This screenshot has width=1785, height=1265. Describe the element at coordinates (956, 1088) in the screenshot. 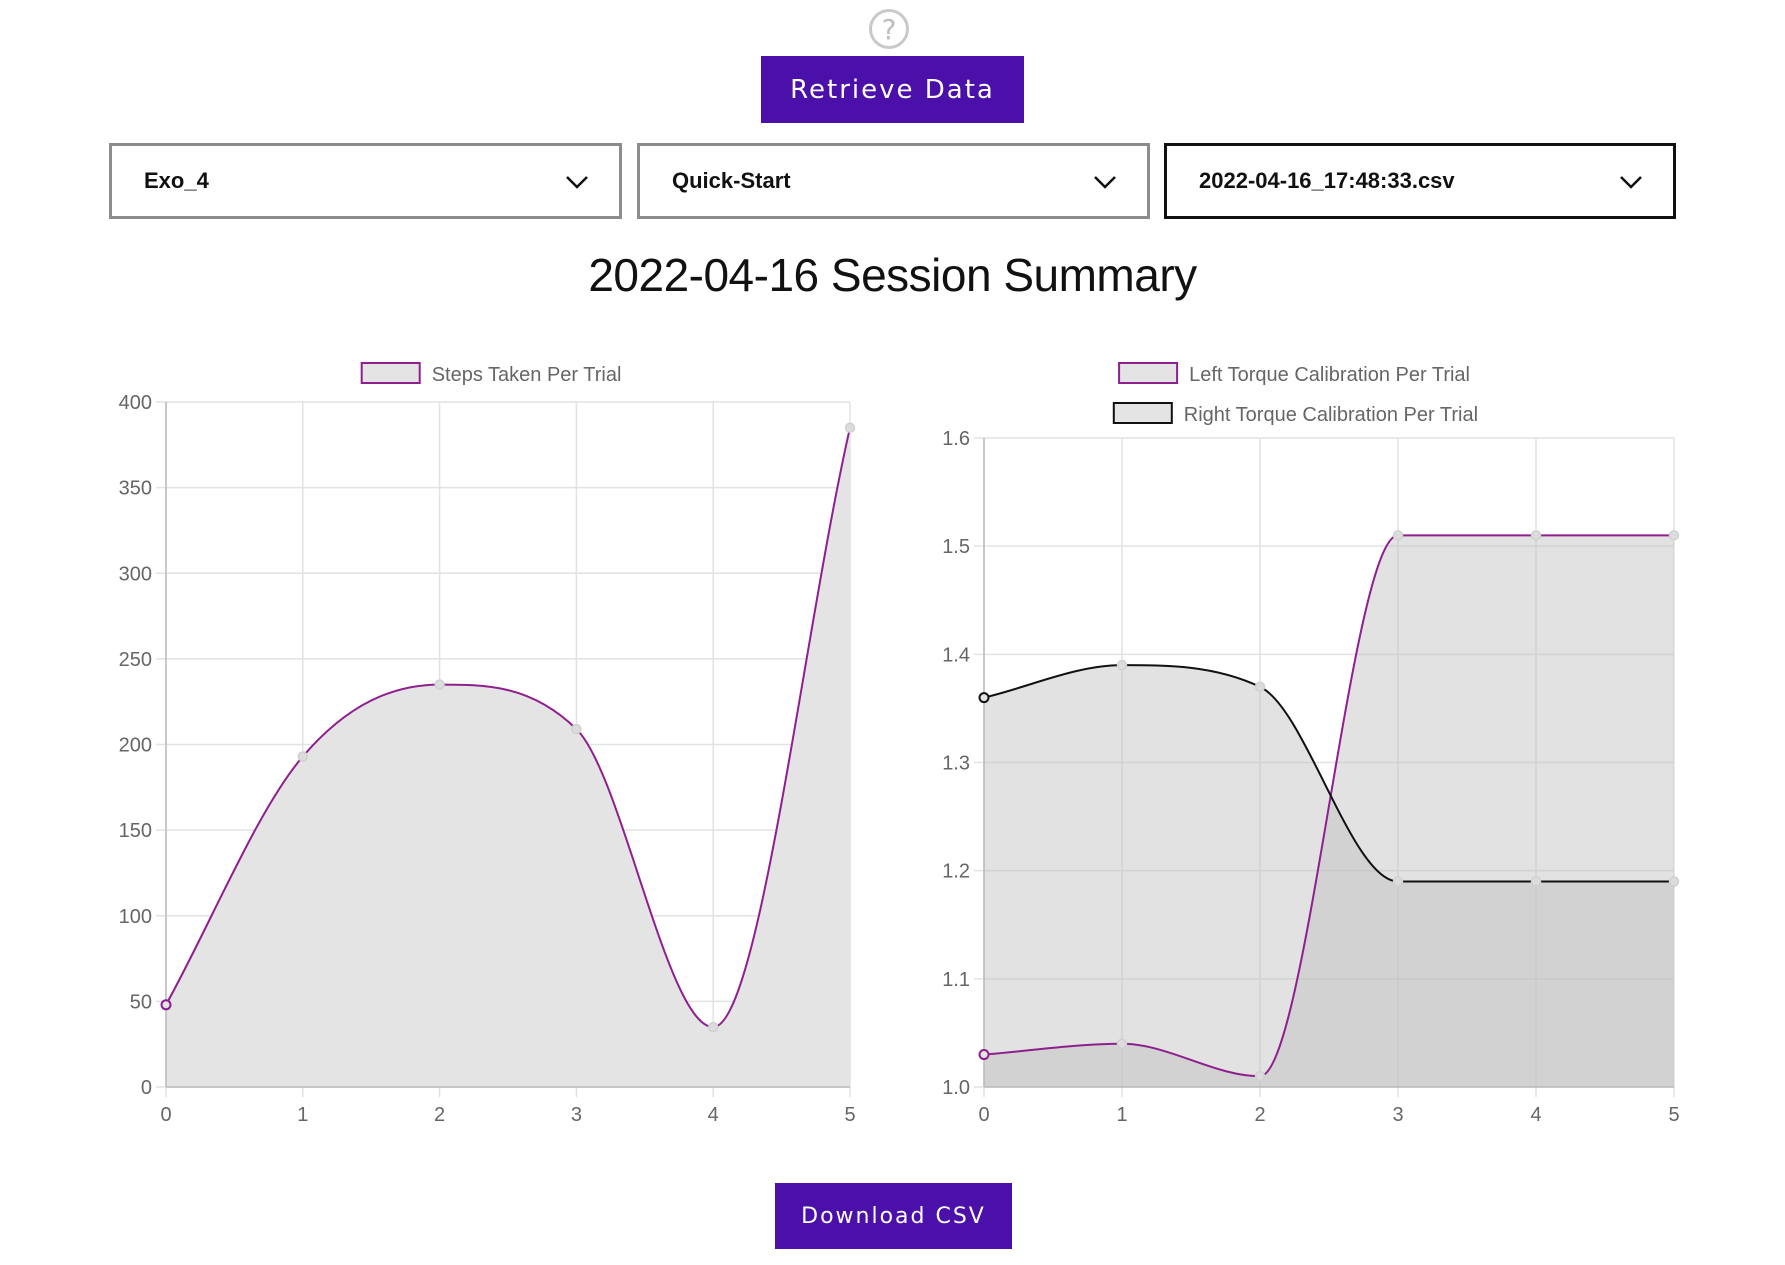

I see `y-tick-label: 1.0` at that location.